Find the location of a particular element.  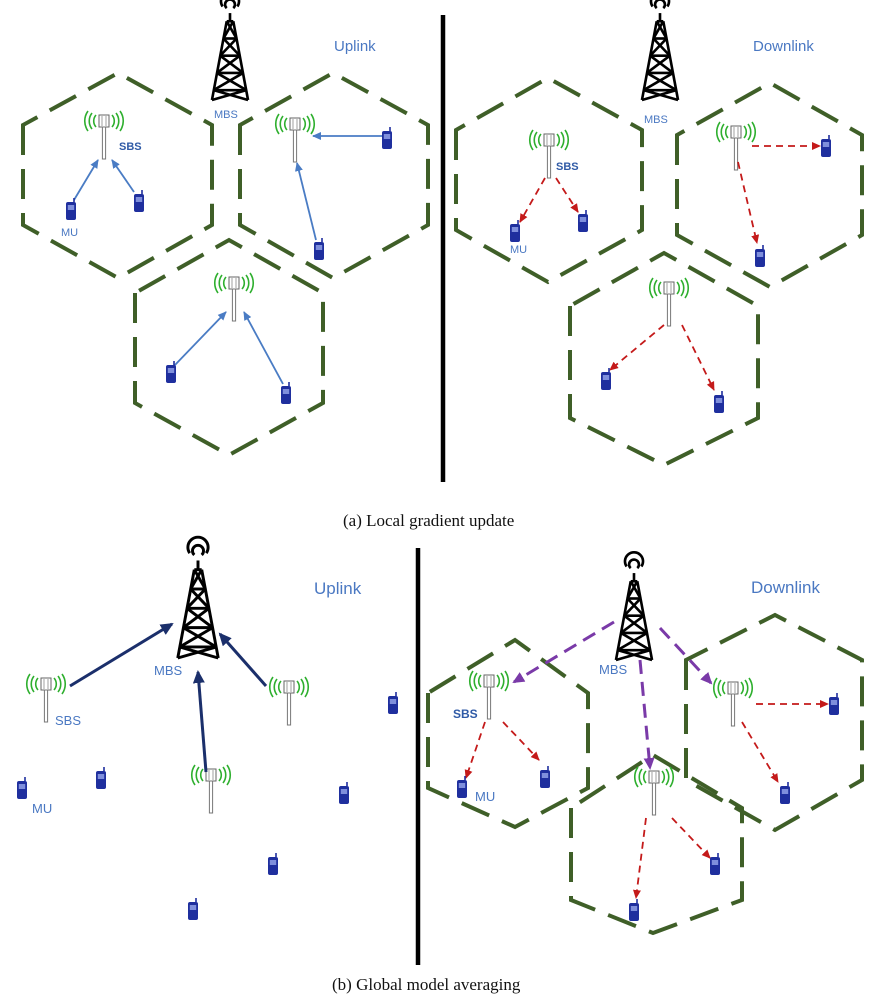

cell-b-right-bottom is located at coordinates (656, 844).